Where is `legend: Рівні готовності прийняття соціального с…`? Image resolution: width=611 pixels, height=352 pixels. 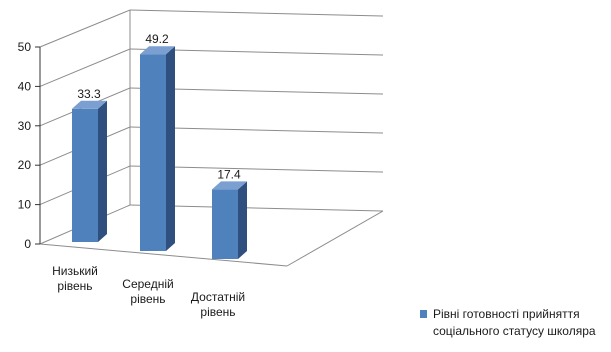 legend: Рівні готовності прийняття соціального с… is located at coordinates (515, 325).